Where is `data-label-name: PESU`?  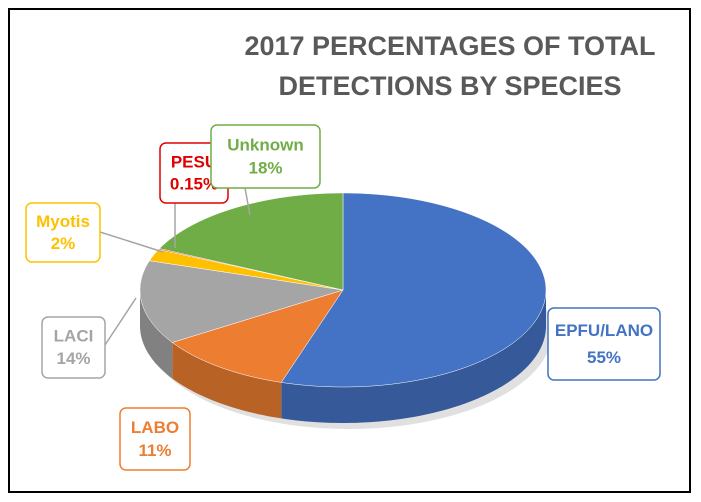
data-label-name: PESU is located at coordinates (194, 161).